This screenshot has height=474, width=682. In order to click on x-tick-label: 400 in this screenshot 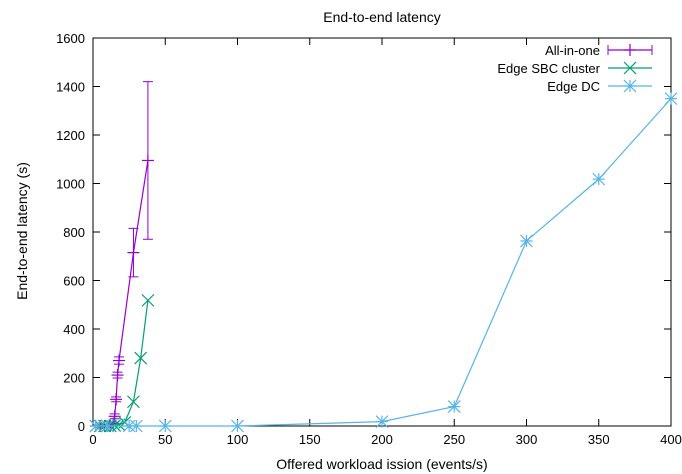, I will do `click(671, 439)`.